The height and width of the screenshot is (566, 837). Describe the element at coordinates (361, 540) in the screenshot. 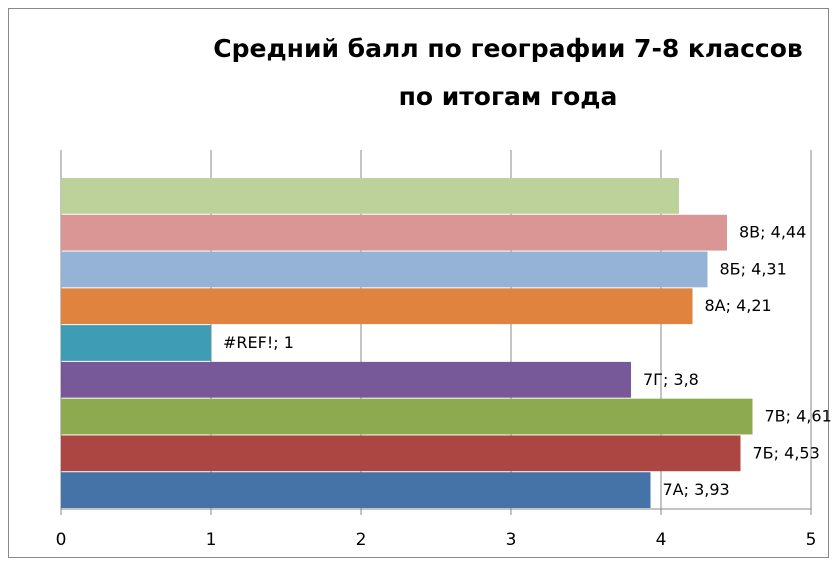

I see `x-tick-label: 2` at that location.